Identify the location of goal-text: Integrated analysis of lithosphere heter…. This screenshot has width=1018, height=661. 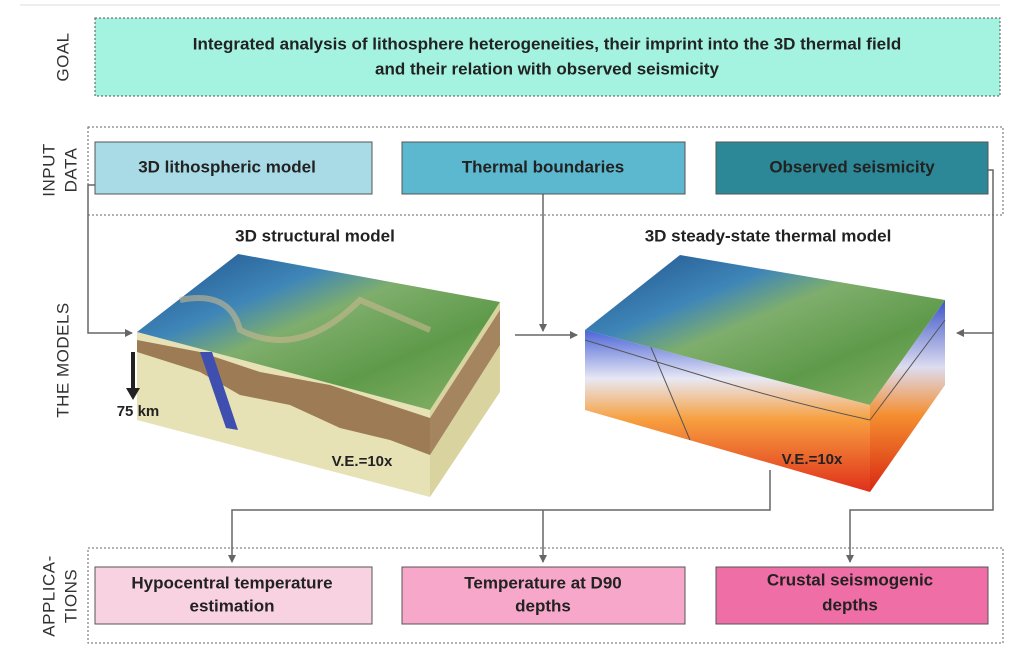
(547, 43).